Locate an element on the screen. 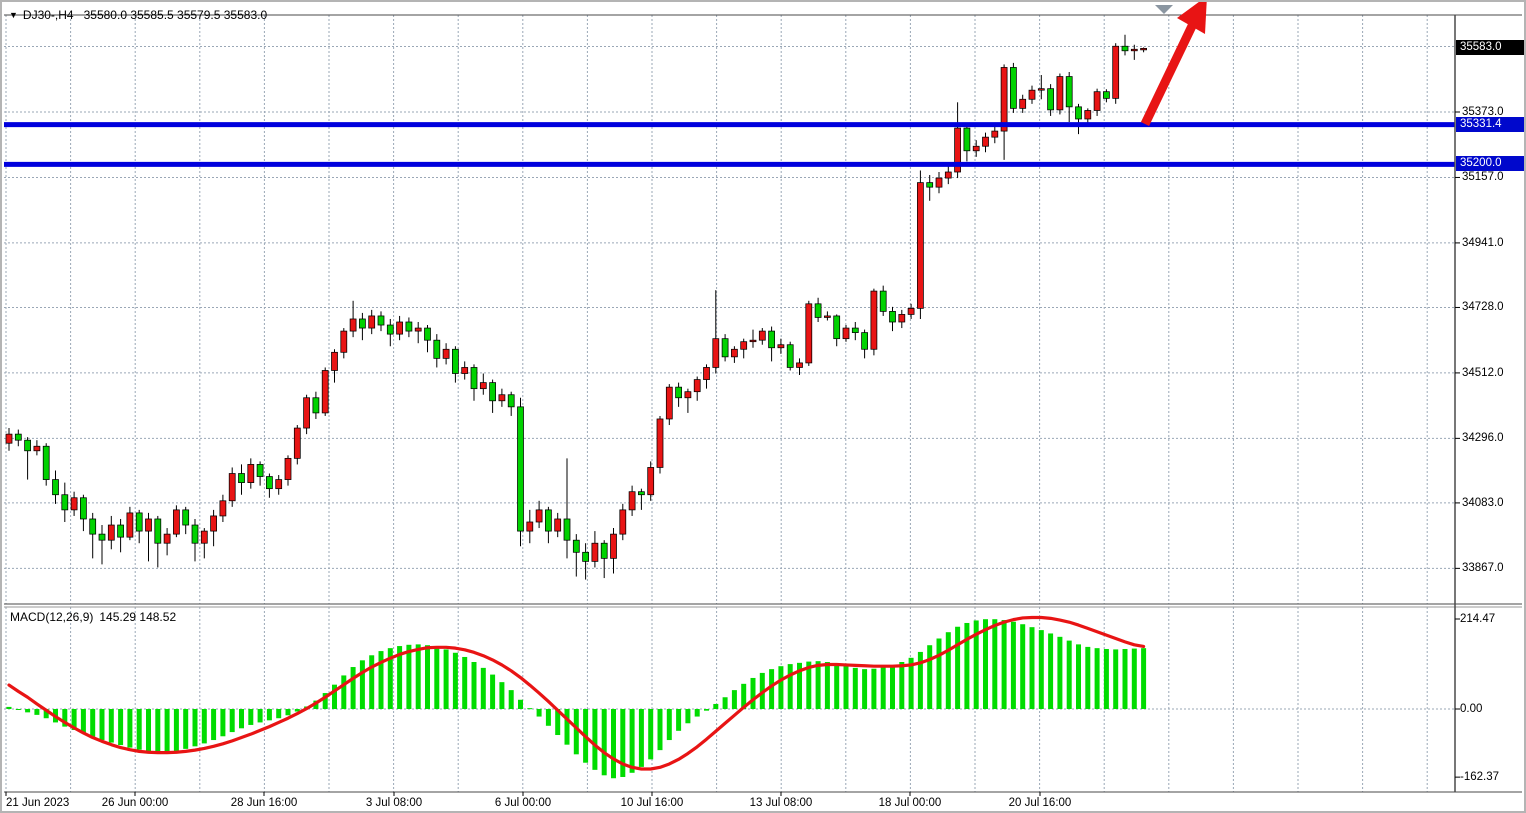  support-level-badge: 35200.0 is located at coordinates (1490, 164).